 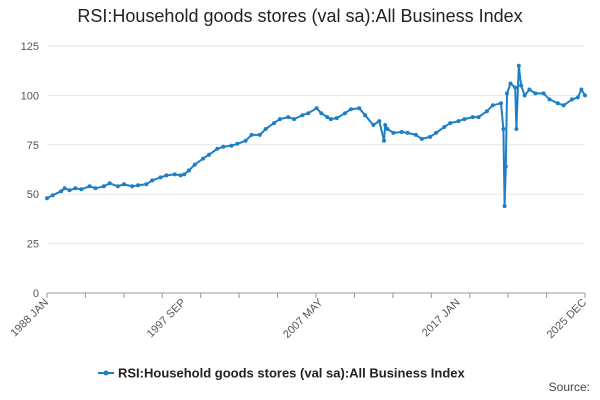 What do you see at coordinates (569, 387) in the screenshot?
I see `source-label: Source:` at bounding box center [569, 387].